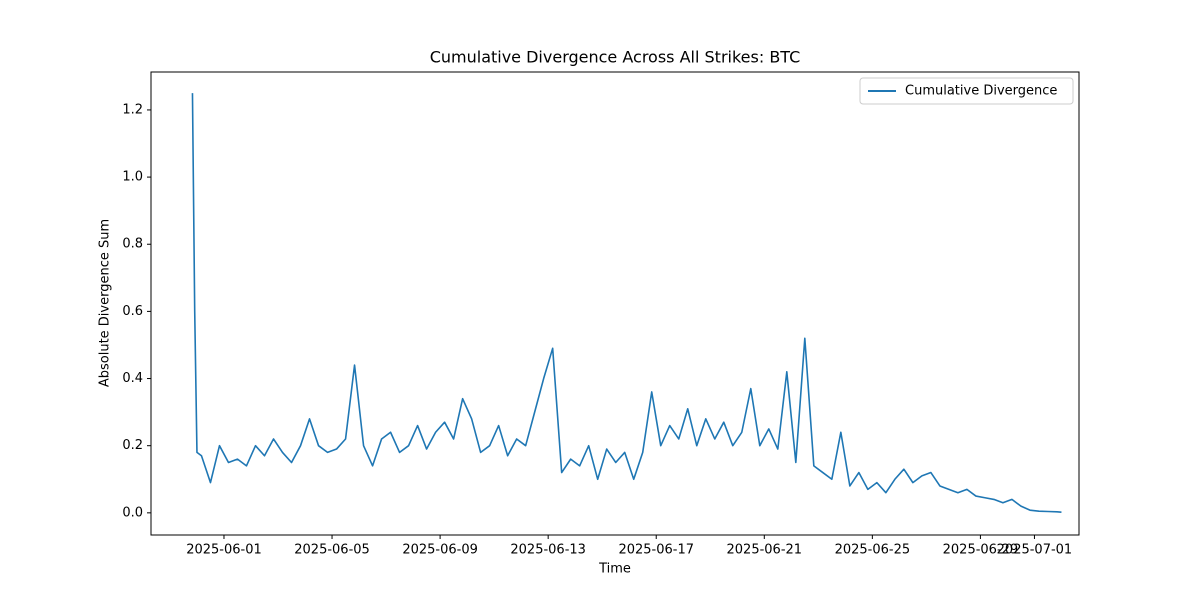  I want to click on x-tick-label: 2025-06-13, so click(548, 550).